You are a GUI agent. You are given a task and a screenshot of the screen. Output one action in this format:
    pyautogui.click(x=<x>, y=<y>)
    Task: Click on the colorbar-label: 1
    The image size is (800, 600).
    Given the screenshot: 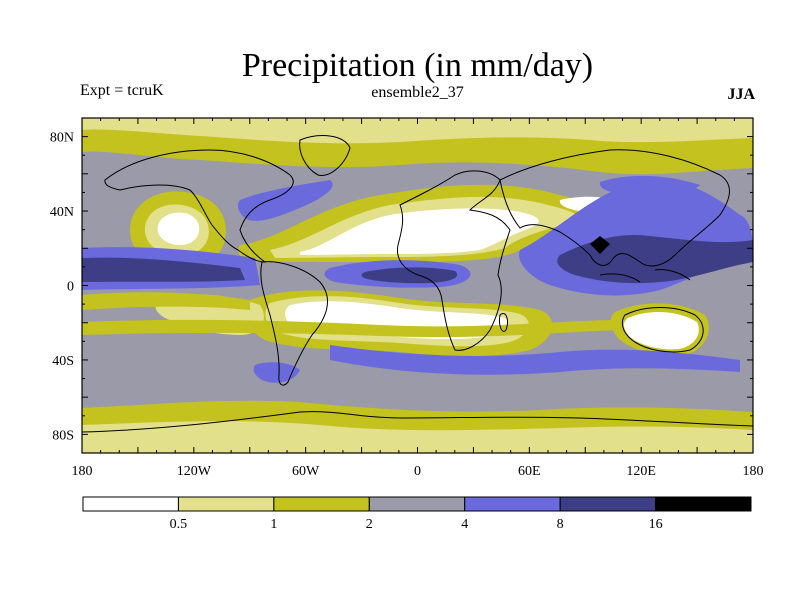 What is the action you would take?
    pyautogui.click(x=273, y=524)
    